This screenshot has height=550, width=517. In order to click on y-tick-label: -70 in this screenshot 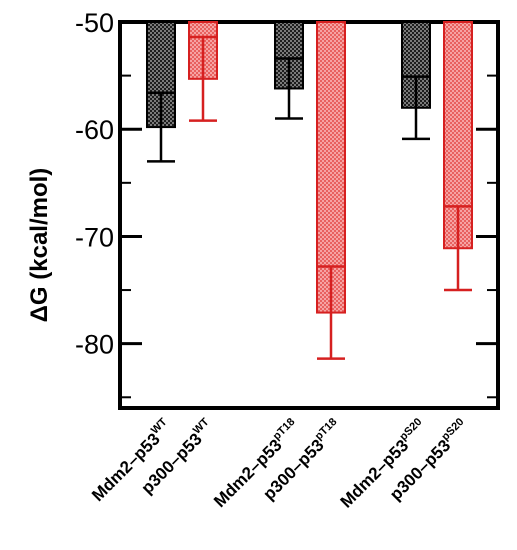, I will do `click(94, 237)`.